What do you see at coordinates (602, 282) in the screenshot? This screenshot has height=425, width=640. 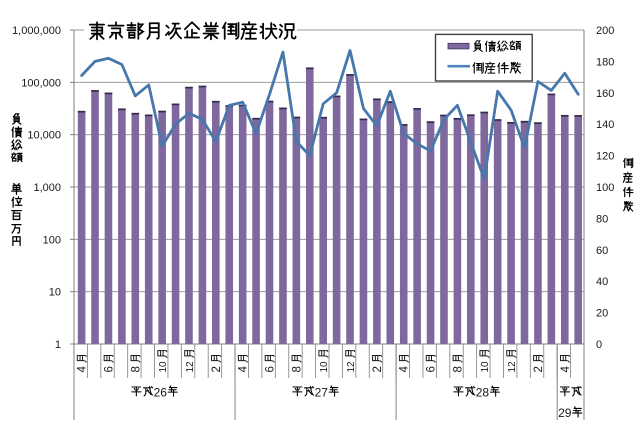 I see `svg-text: 40` at bounding box center [602, 282].